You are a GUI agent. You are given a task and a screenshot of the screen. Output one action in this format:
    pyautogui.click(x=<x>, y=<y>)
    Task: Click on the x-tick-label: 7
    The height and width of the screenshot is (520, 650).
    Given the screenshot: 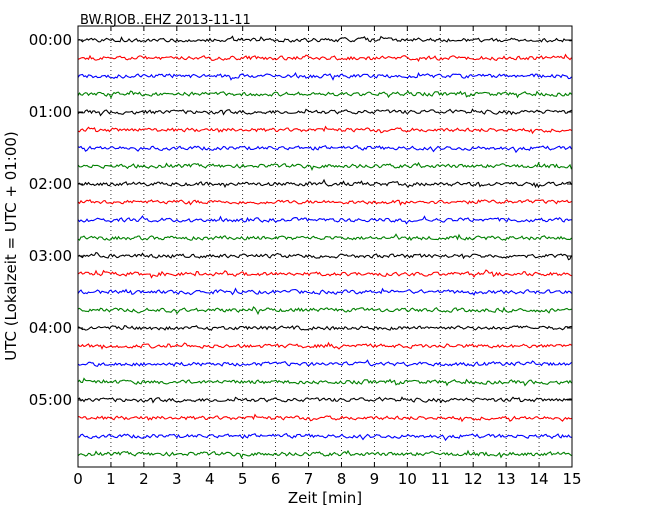 What is the action you would take?
    pyautogui.click(x=309, y=479)
    